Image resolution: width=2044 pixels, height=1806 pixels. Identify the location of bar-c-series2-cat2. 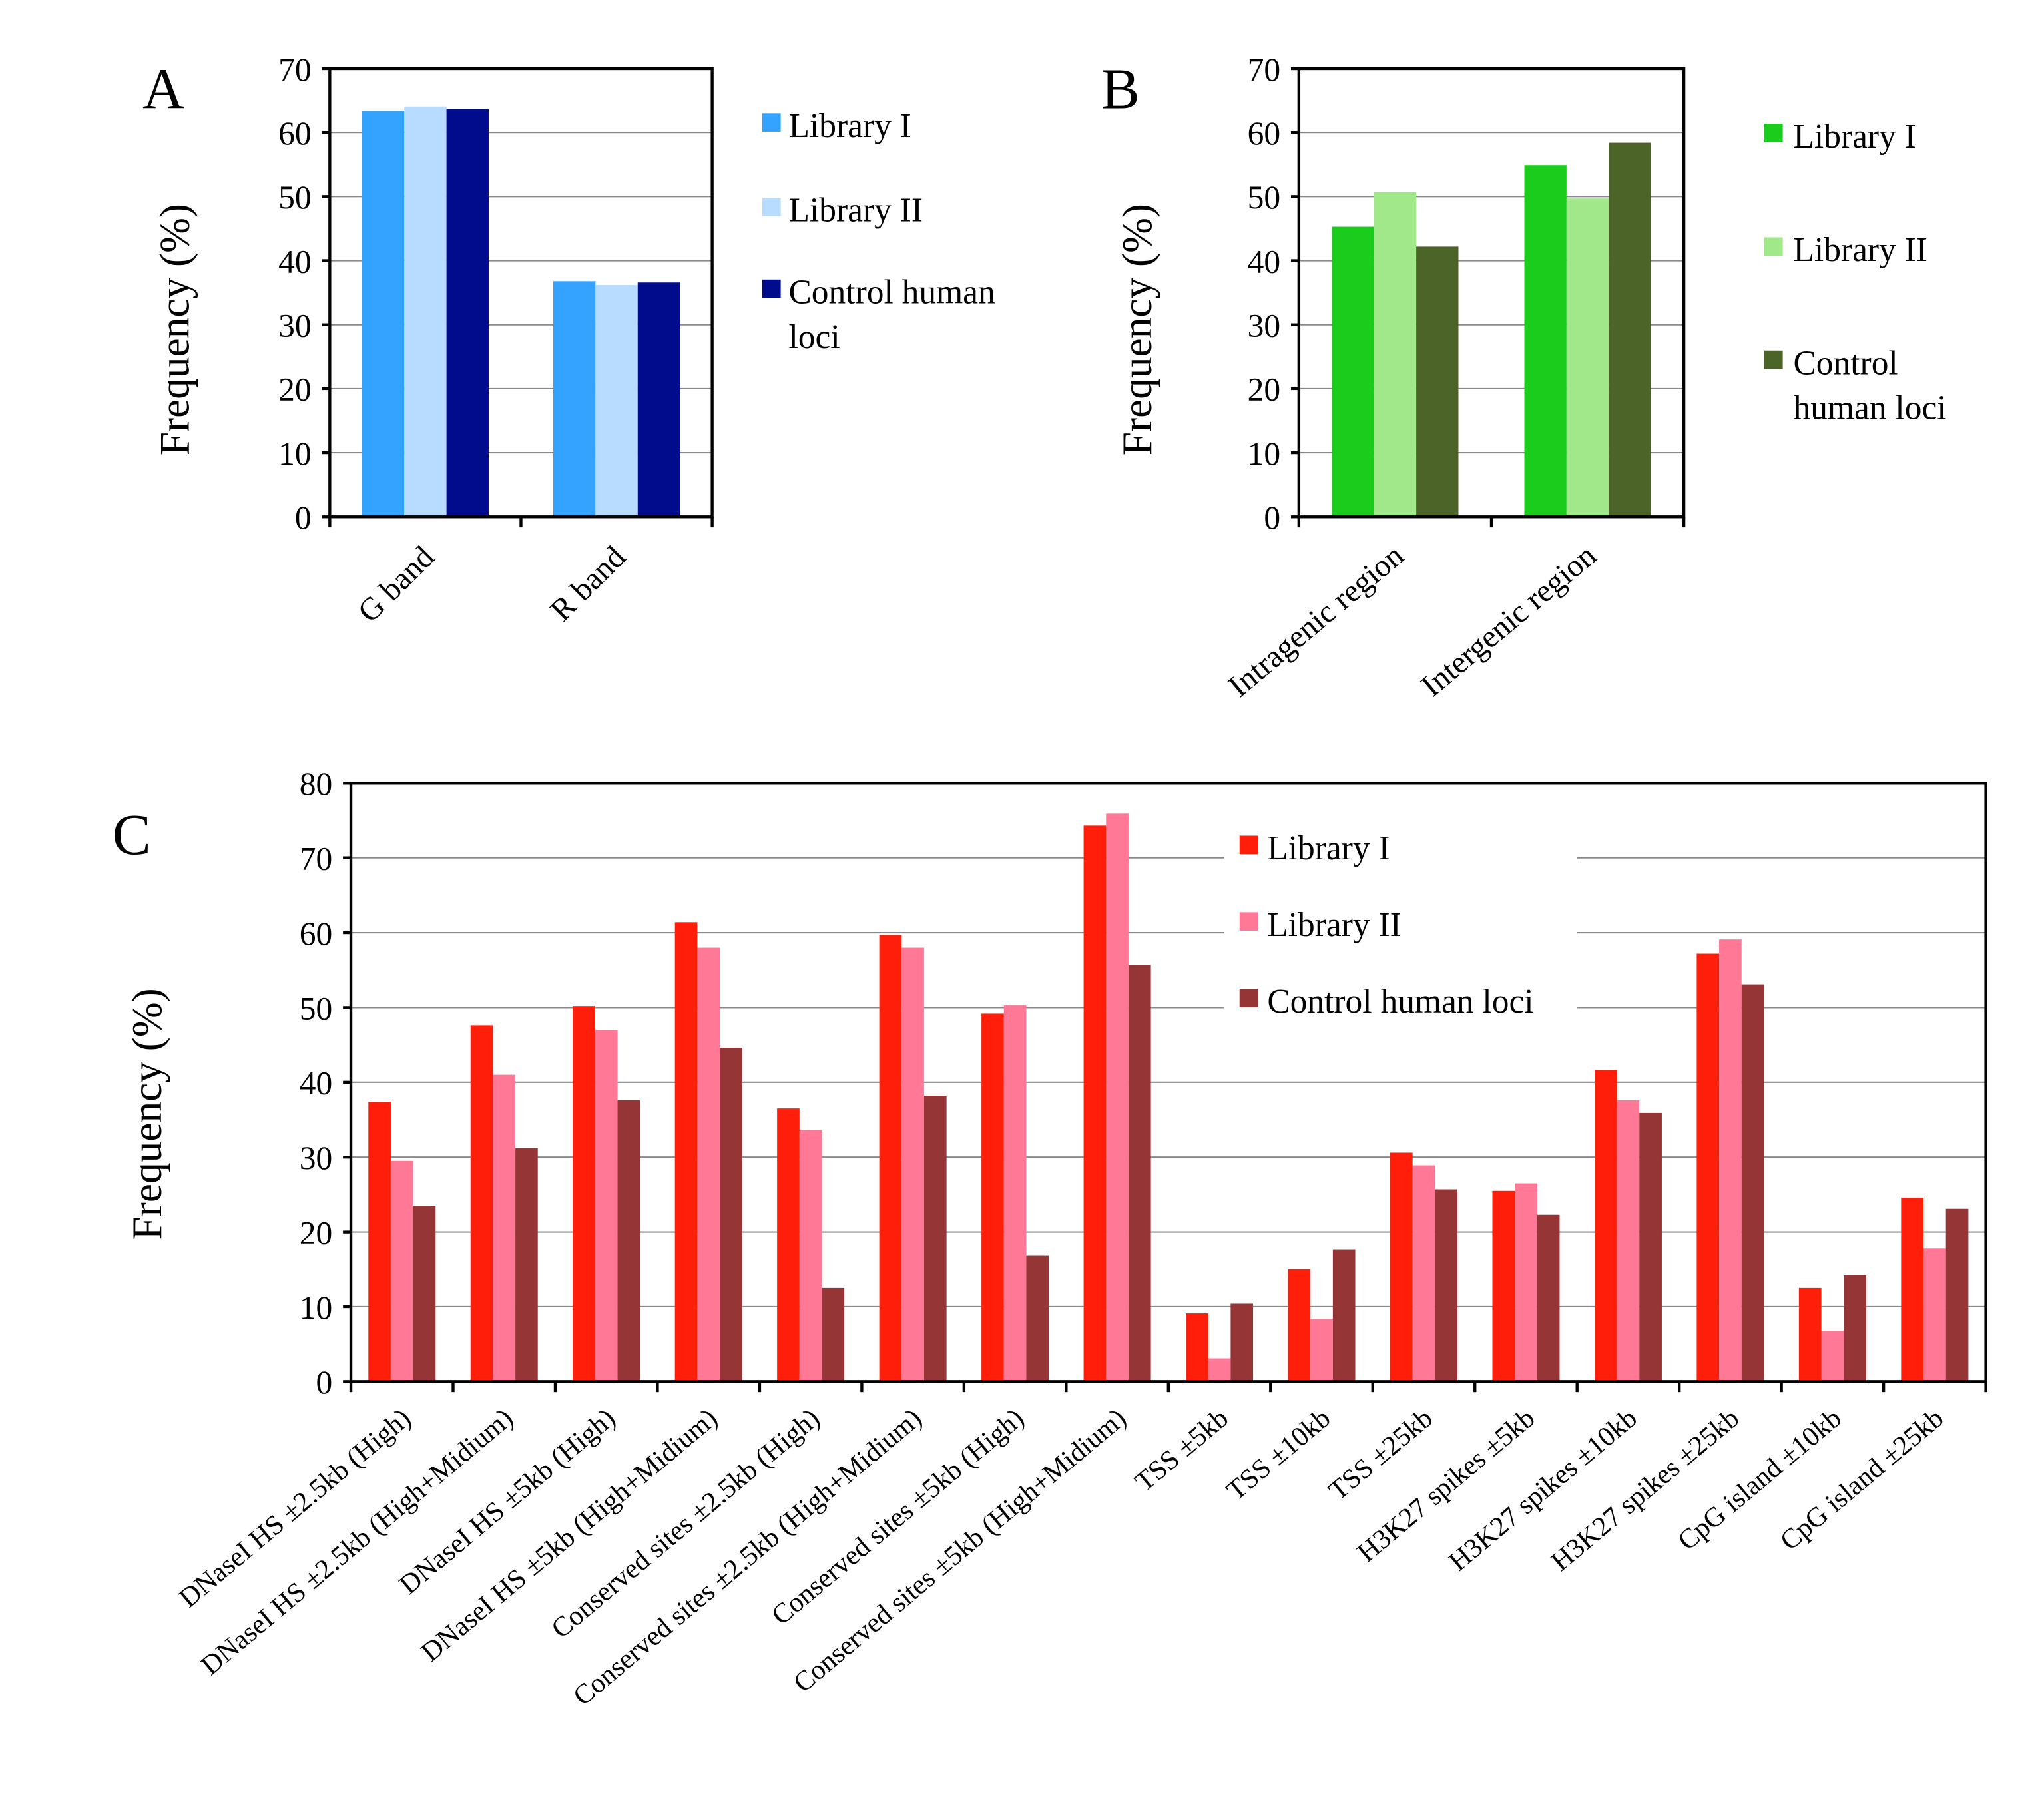
(504, 1228).